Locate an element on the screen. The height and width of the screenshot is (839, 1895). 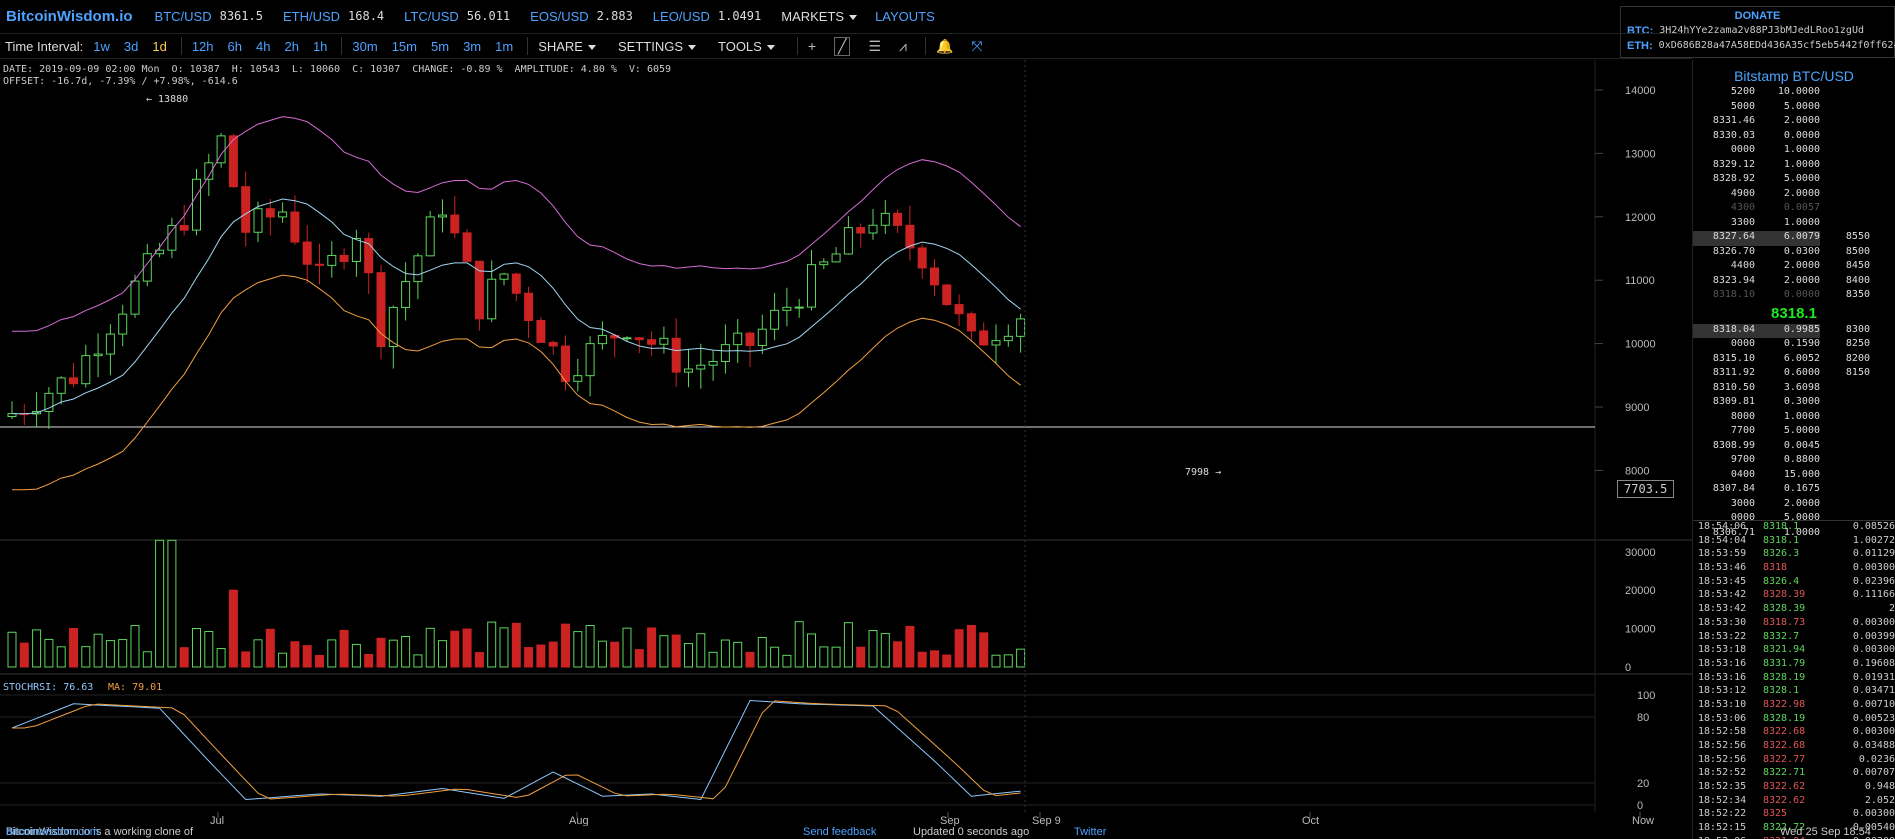
fullscreen-icon: ⤧ is located at coordinates (977, 45).